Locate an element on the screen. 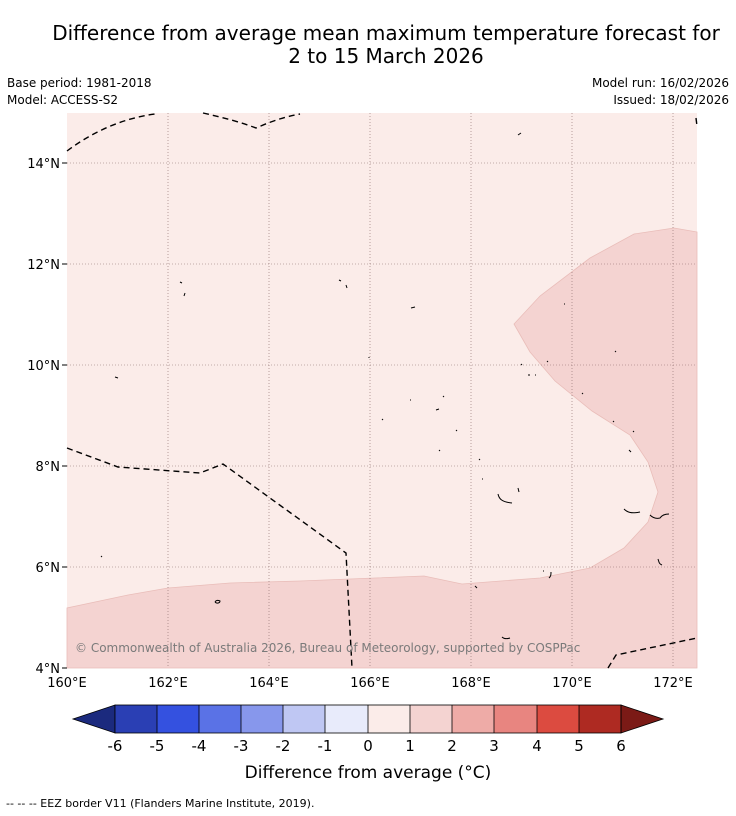 This screenshot has height=816, width=736. colorbar-extend-low is located at coordinates (93, 719).